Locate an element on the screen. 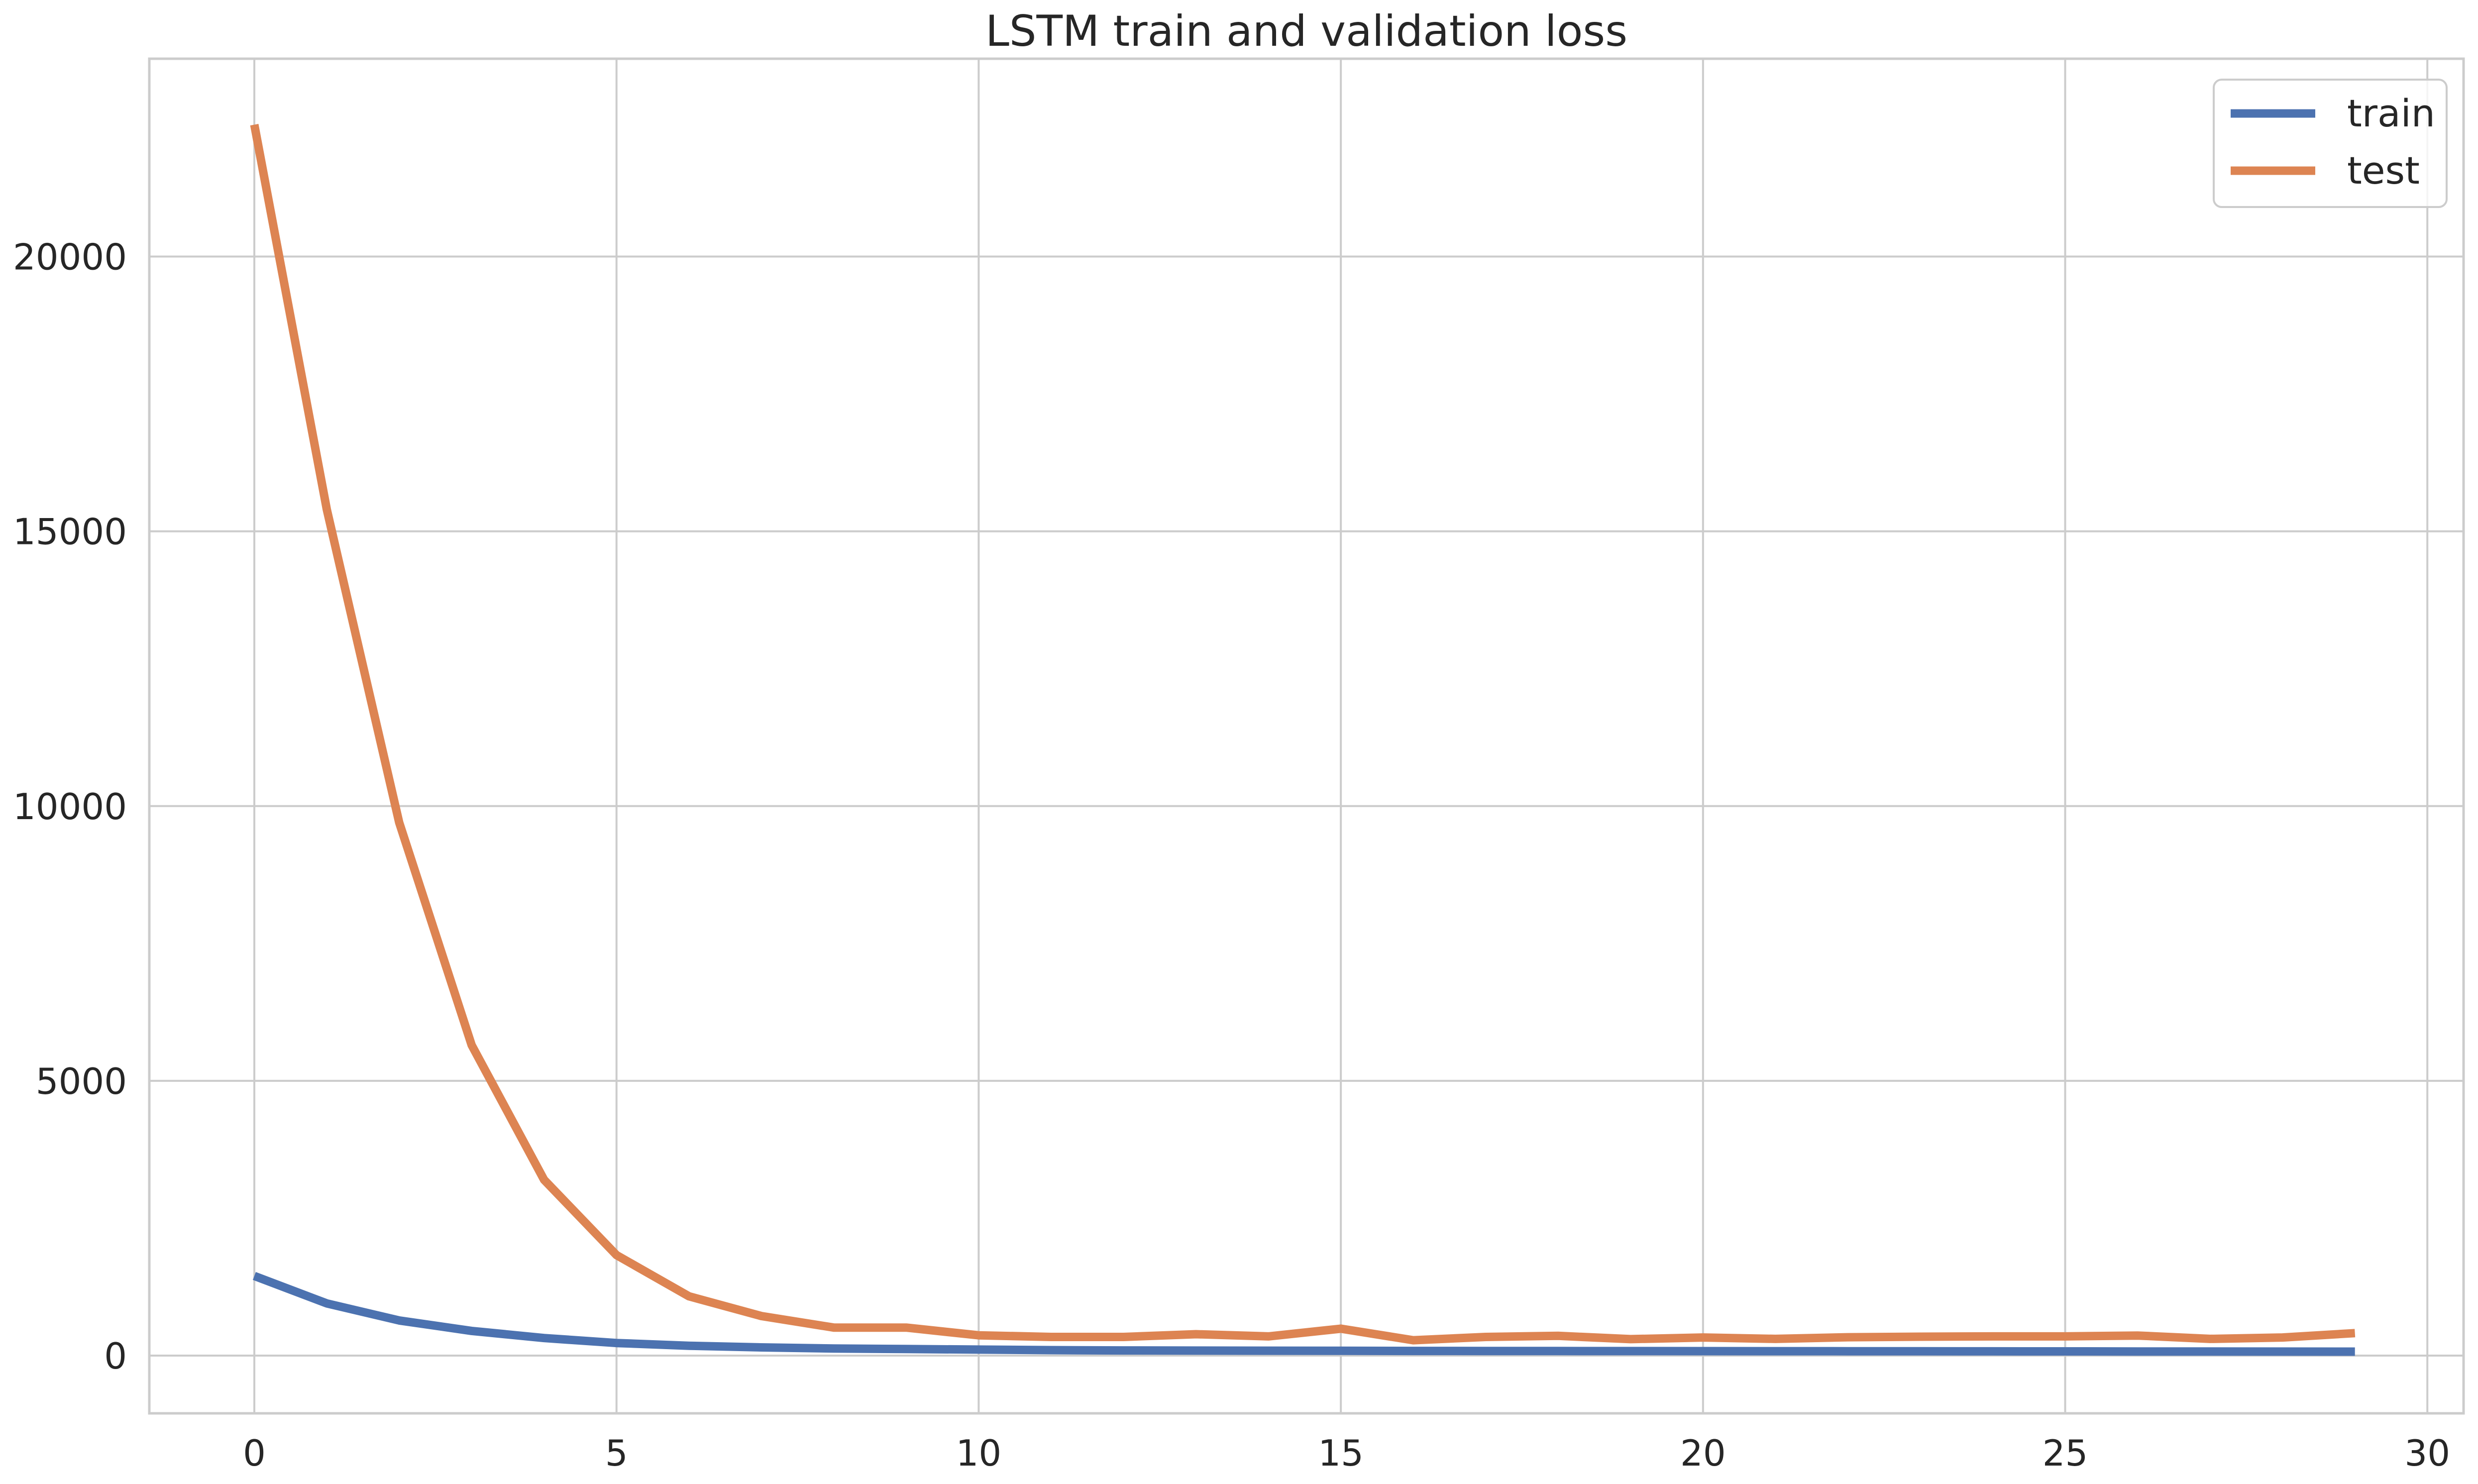 This screenshot has height=1484, width=2478. x-tick-label: 5 is located at coordinates (617, 1453).